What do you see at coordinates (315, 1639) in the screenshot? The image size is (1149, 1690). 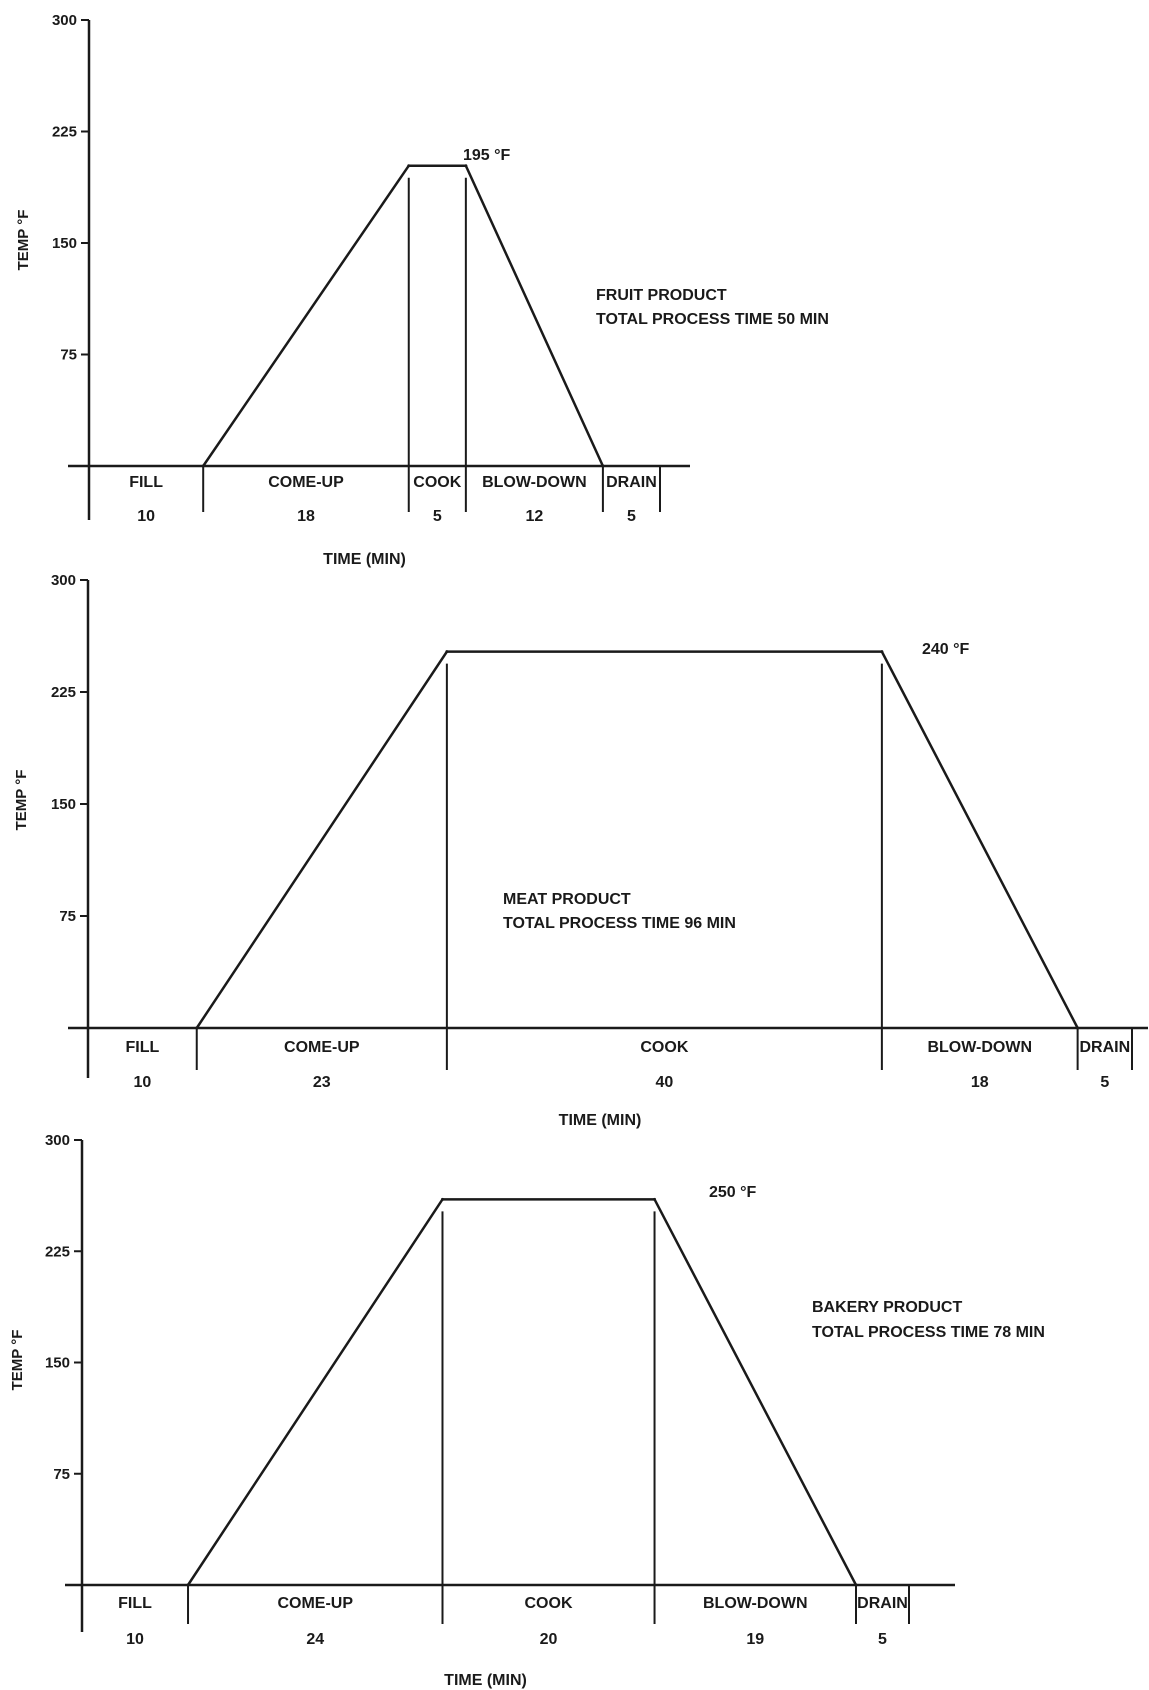 I see `segment-duration: 24` at bounding box center [315, 1639].